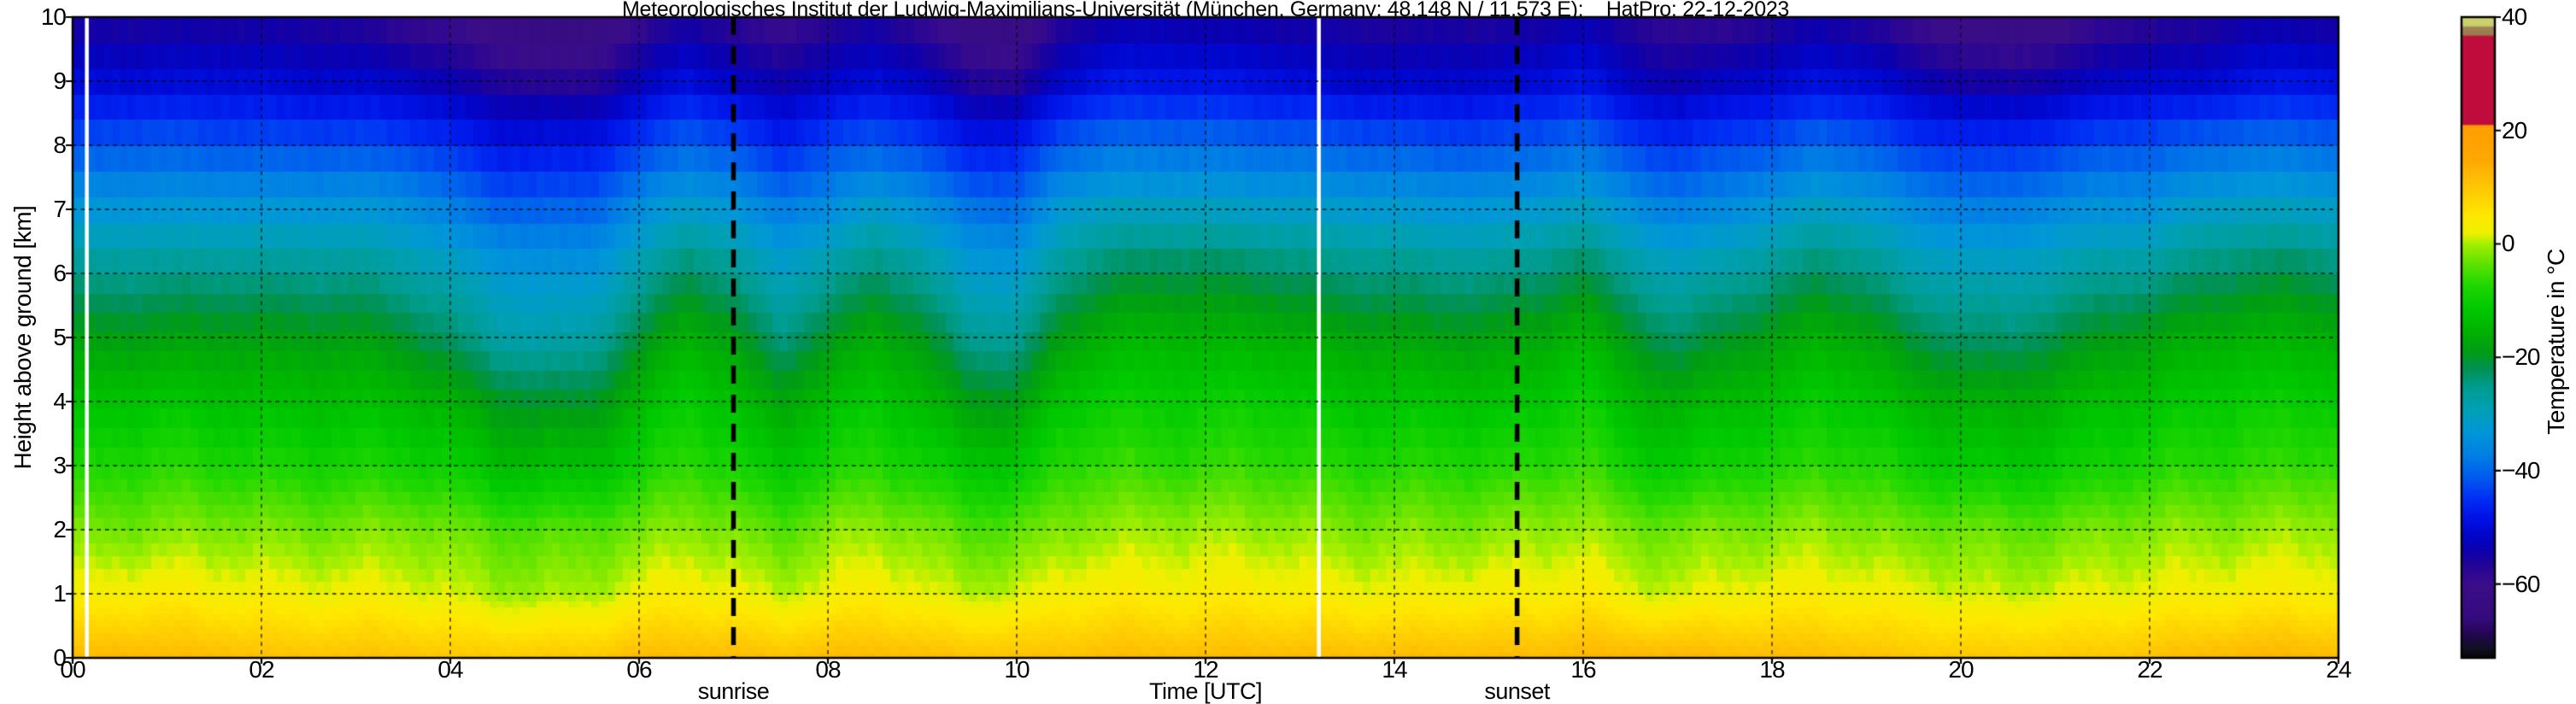 The image size is (2576, 704). What do you see at coordinates (60, 337) in the screenshot?
I see `y-tick-label: 5` at bounding box center [60, 337].